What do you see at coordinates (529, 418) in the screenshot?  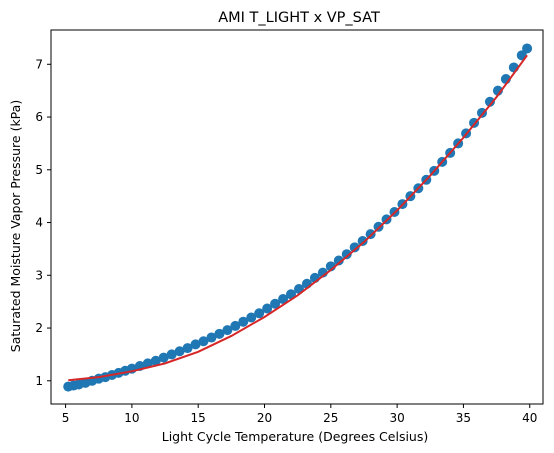 I see `x-tick-label: 40` at bounding box center [529, 418].